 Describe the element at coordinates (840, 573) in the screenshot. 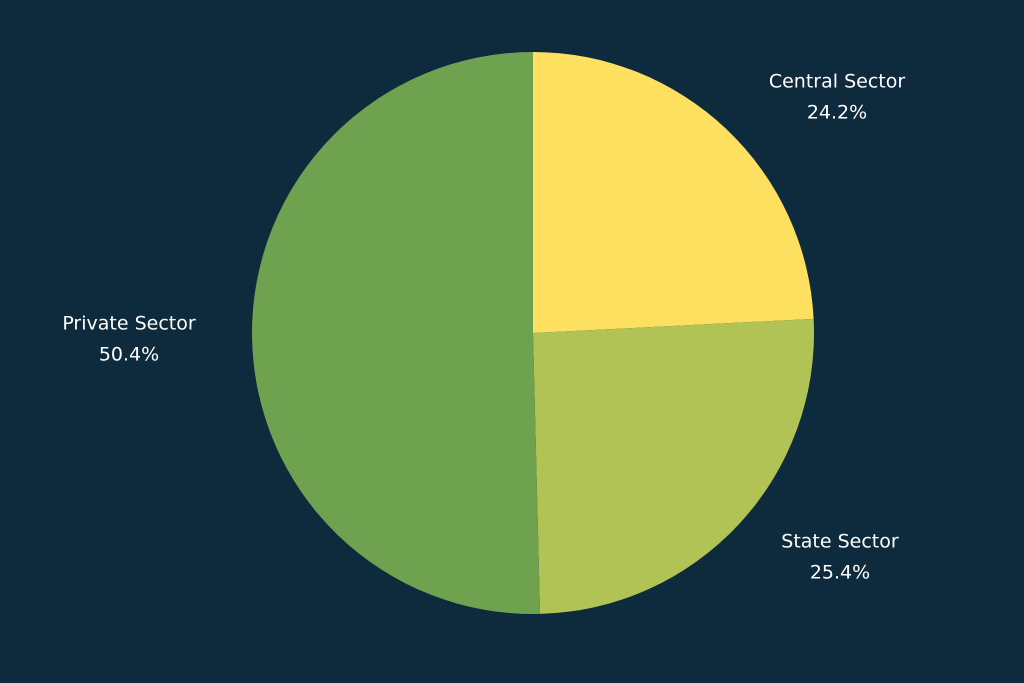

I see `slice-value-label: 25.4%` at that location.